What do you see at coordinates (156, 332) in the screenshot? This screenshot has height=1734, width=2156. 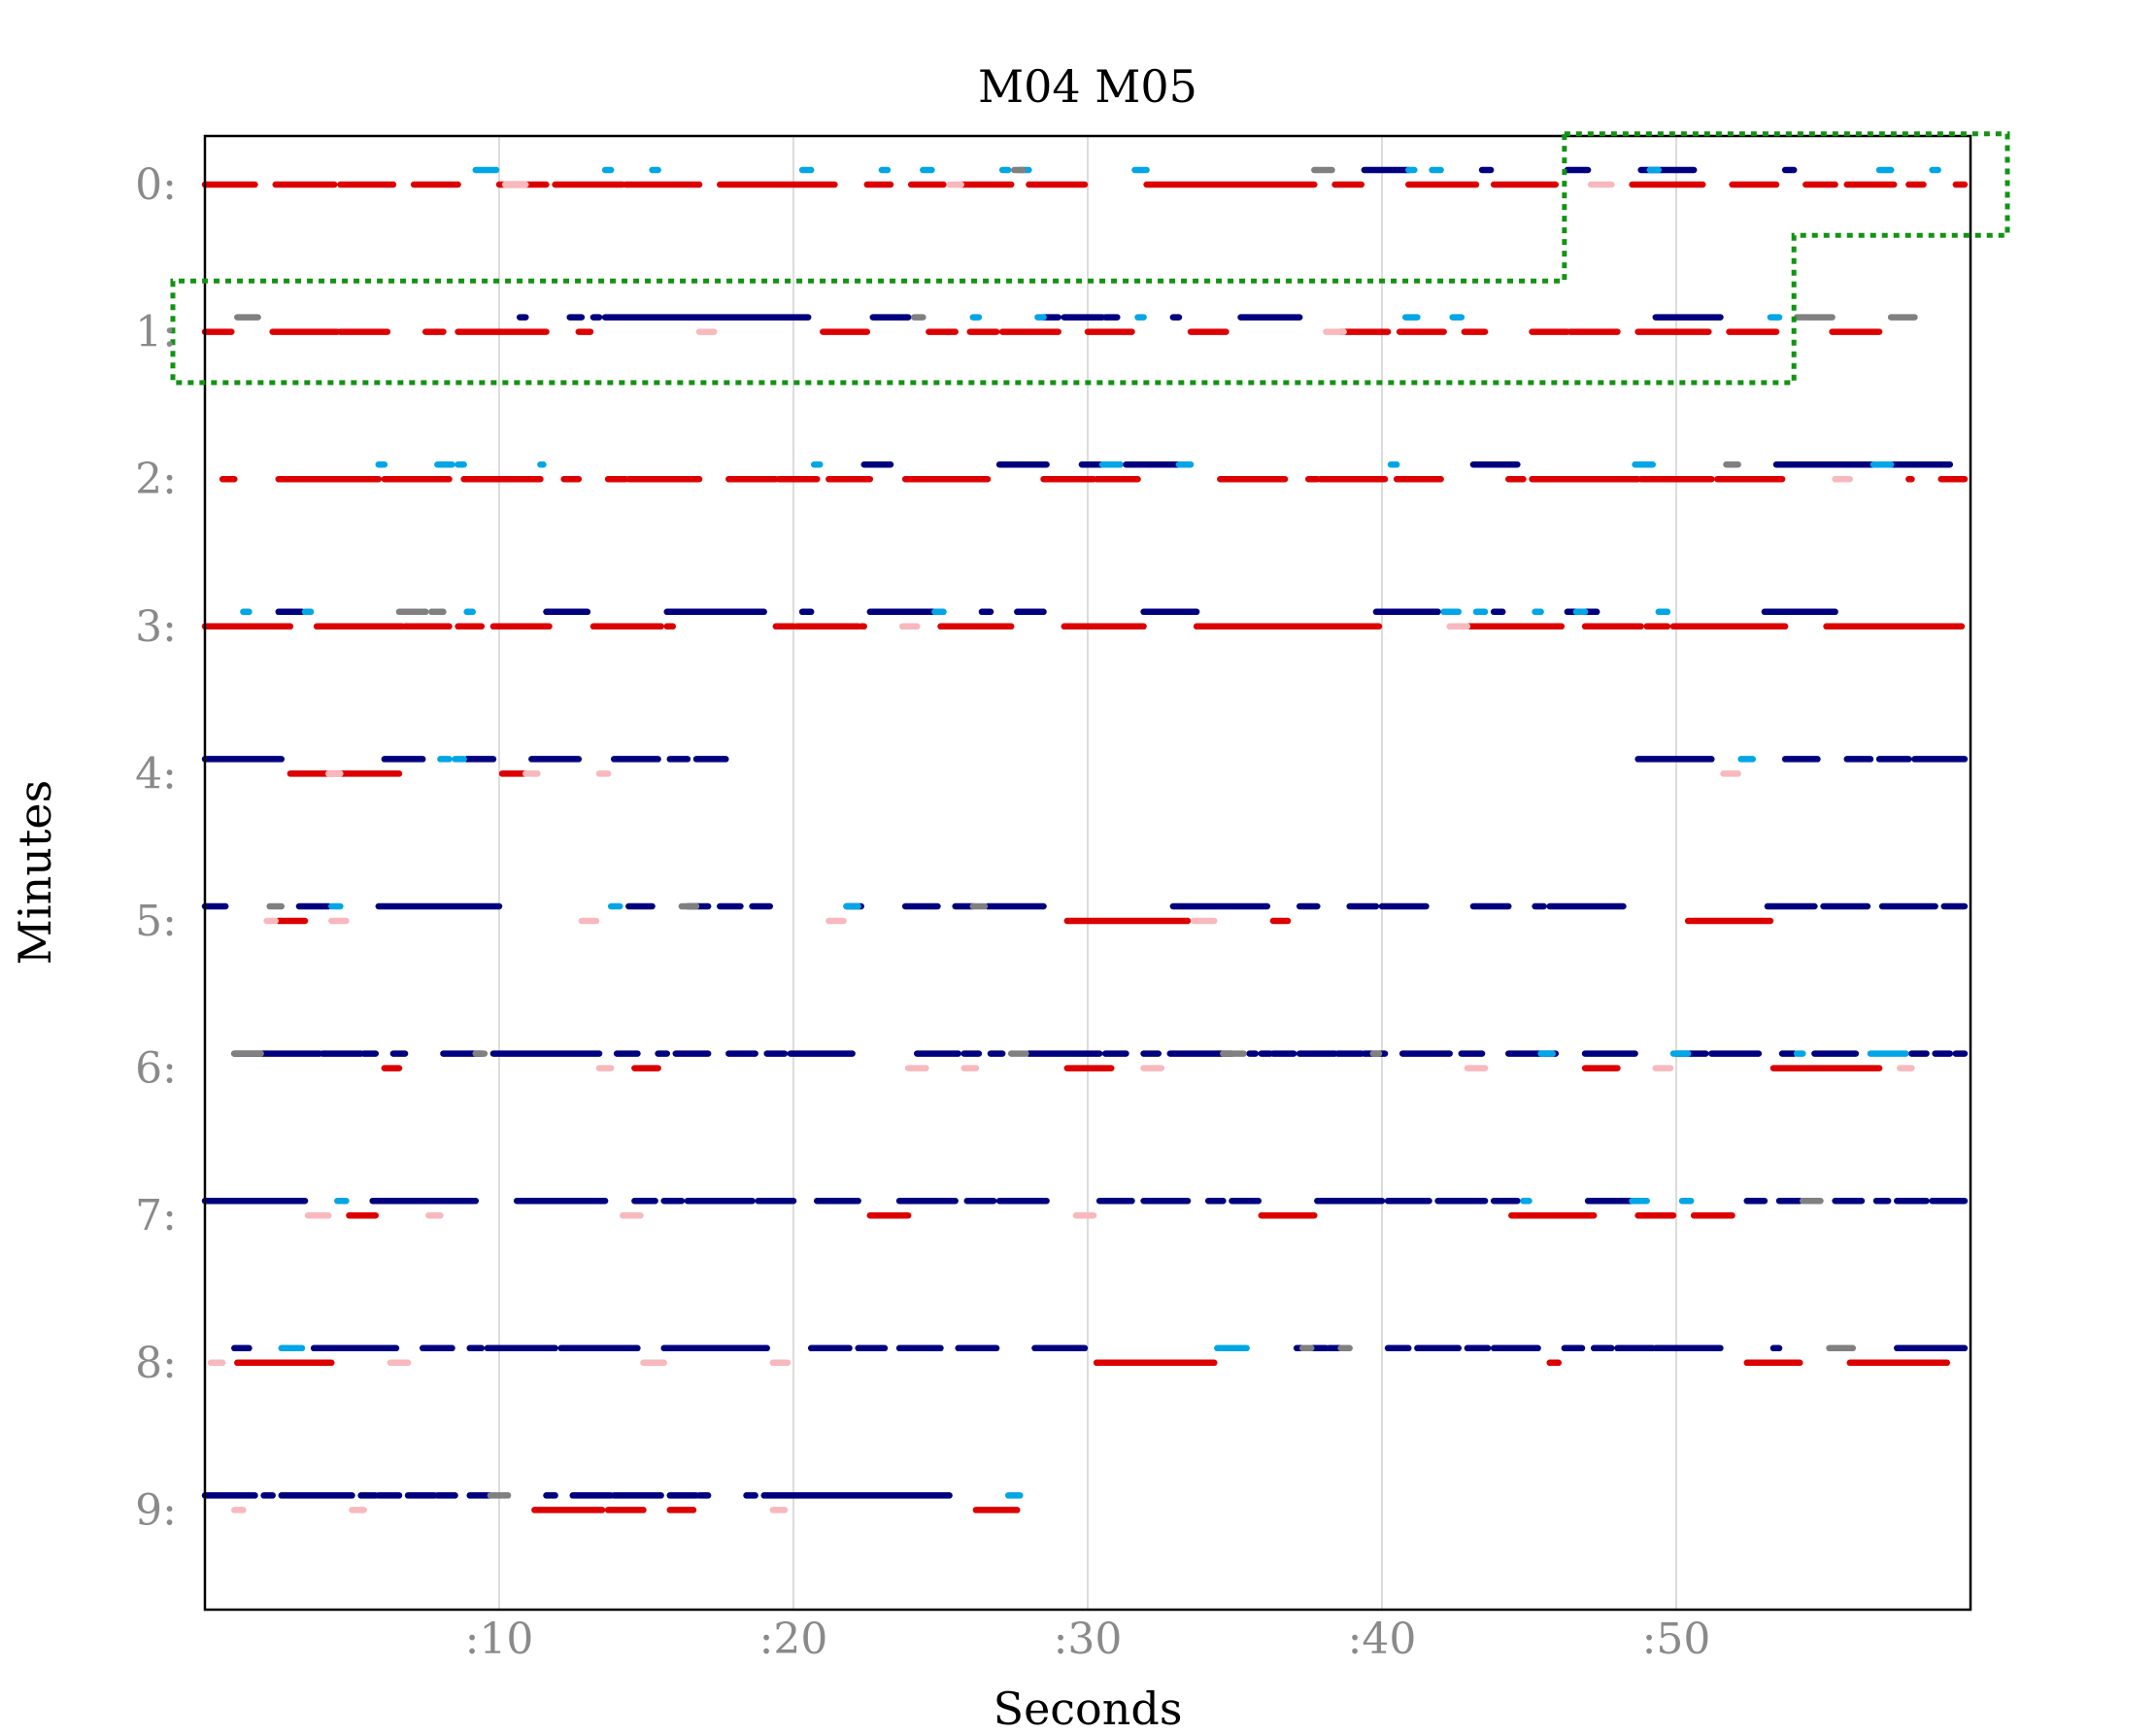 I see `y-tick-label: 1:` at bounding box center [156, 332].